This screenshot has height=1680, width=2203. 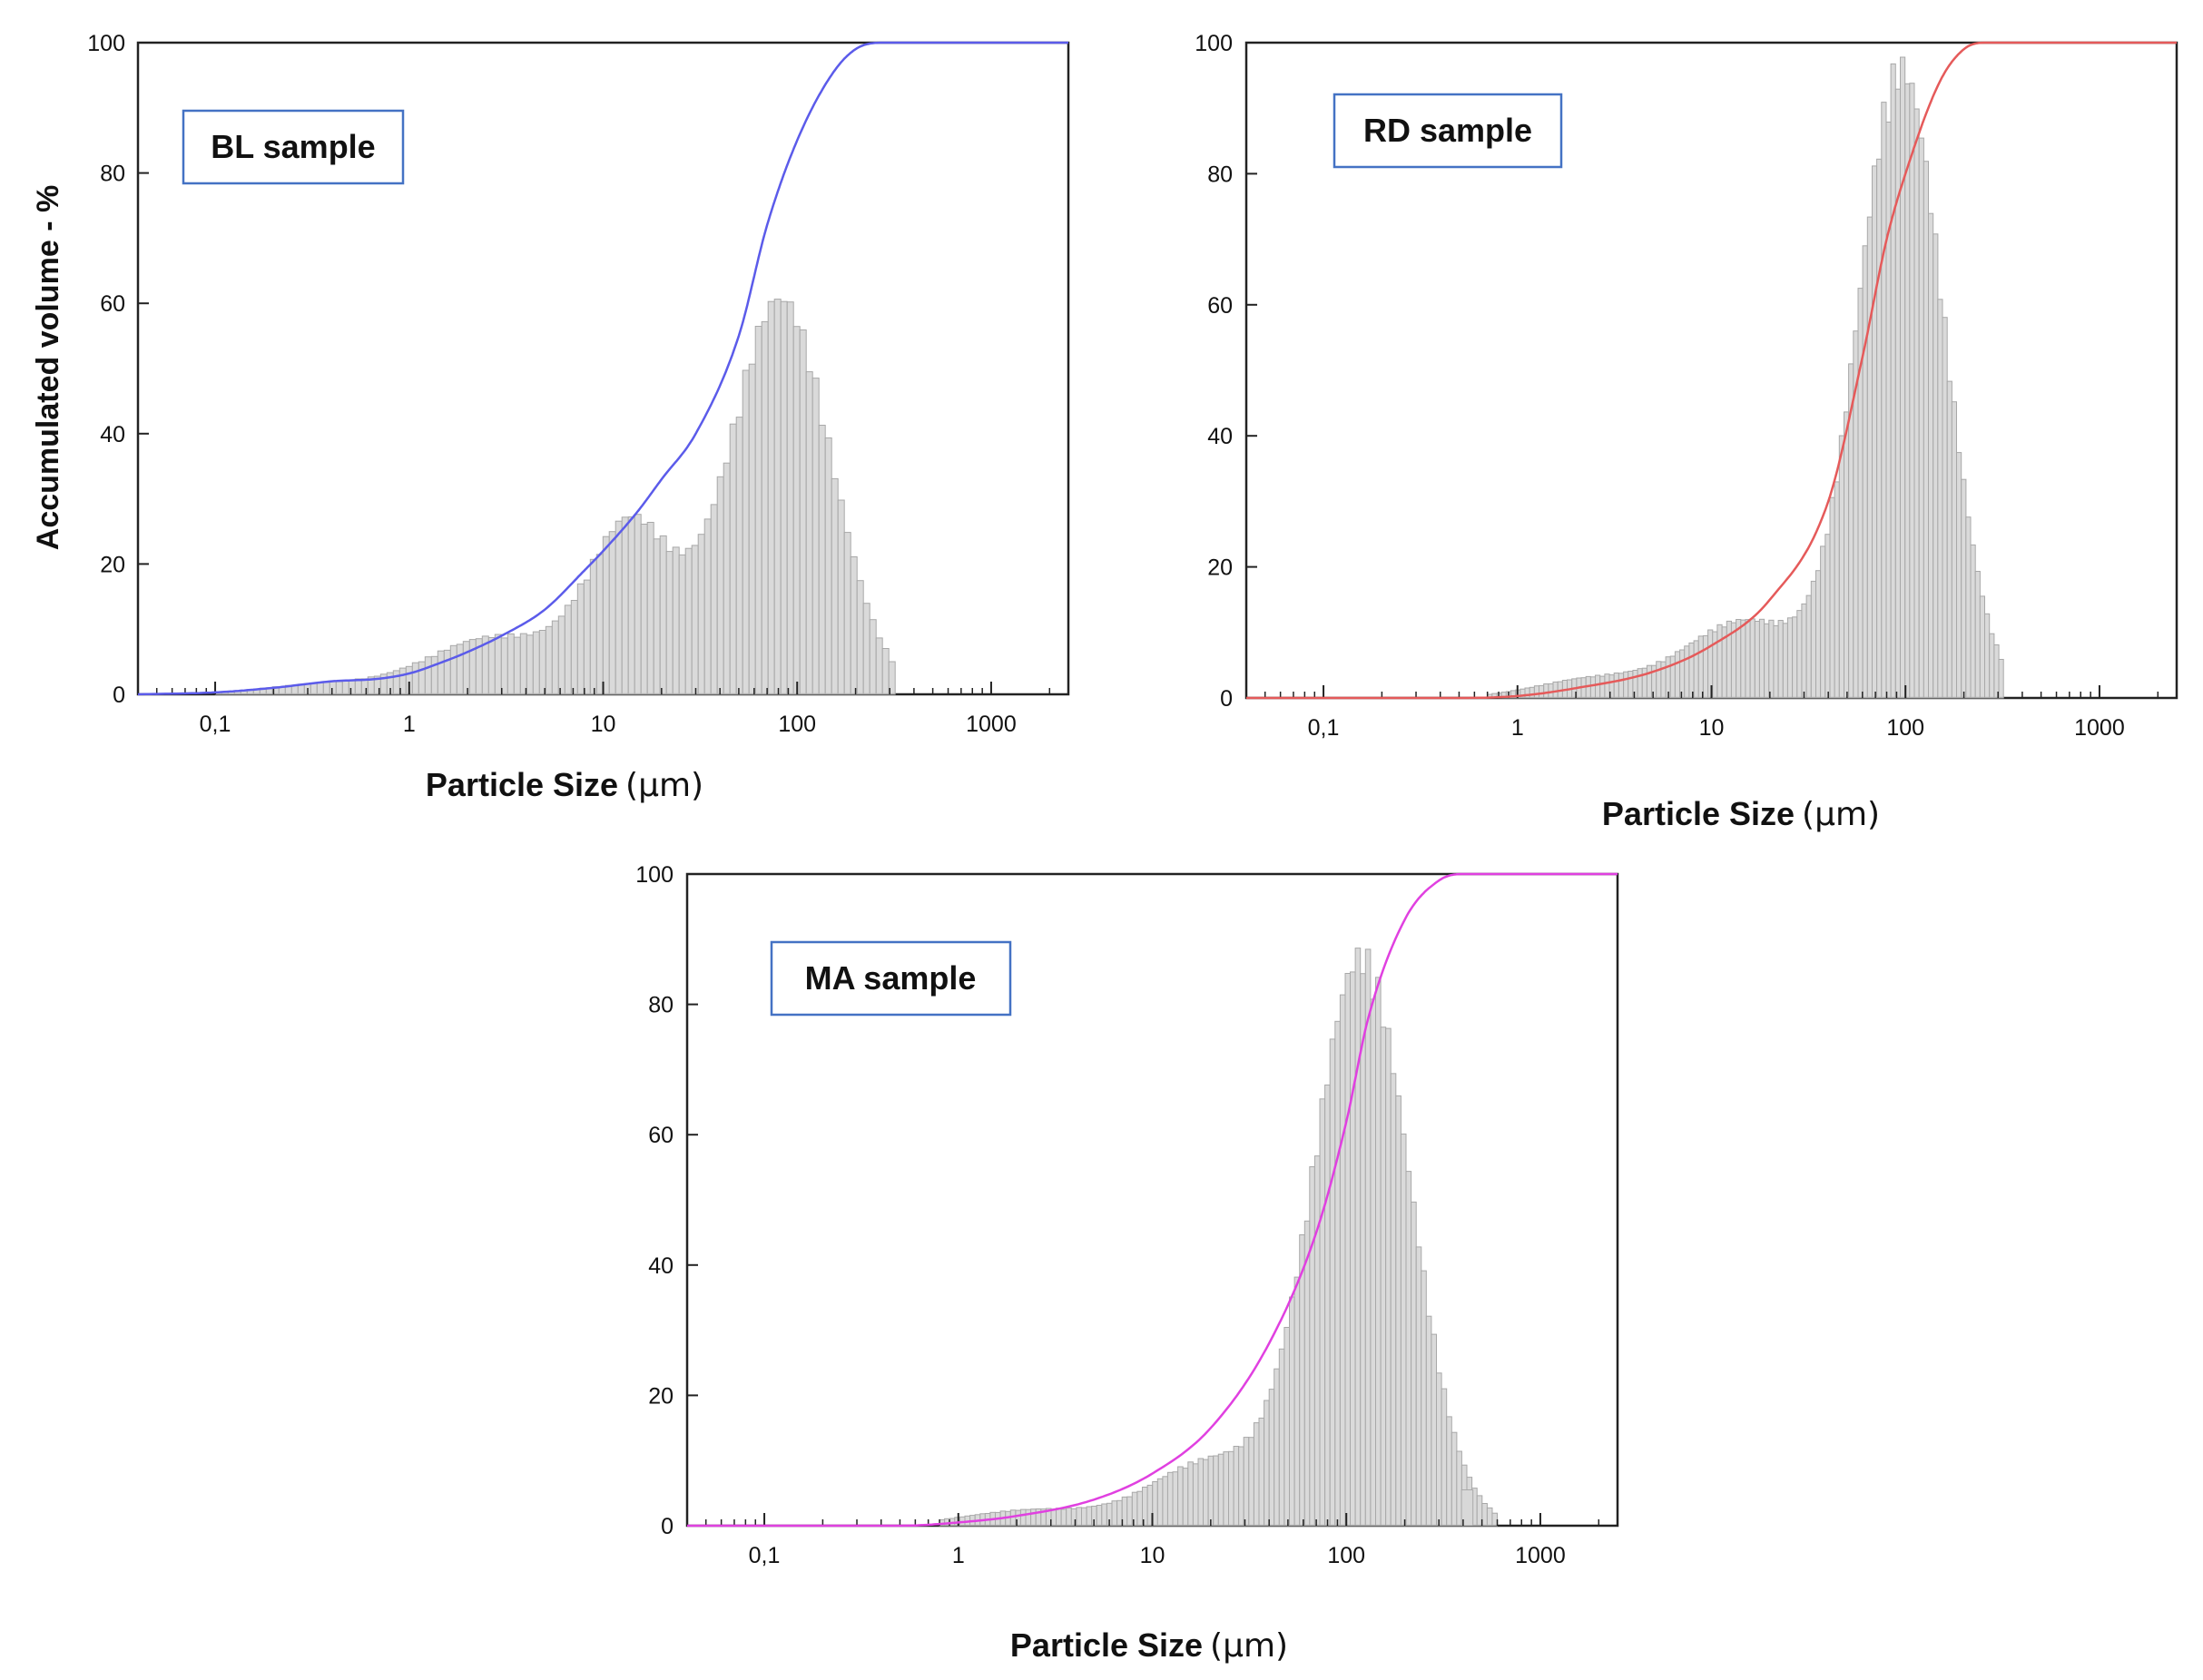 I want to click on y-tick-label-bl: 60, so click(x=112, y=304).